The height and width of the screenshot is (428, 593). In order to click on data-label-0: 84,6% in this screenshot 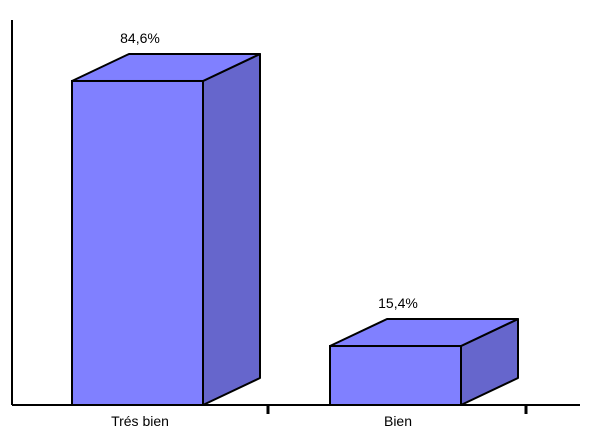, I will do `click(140, 38)`.